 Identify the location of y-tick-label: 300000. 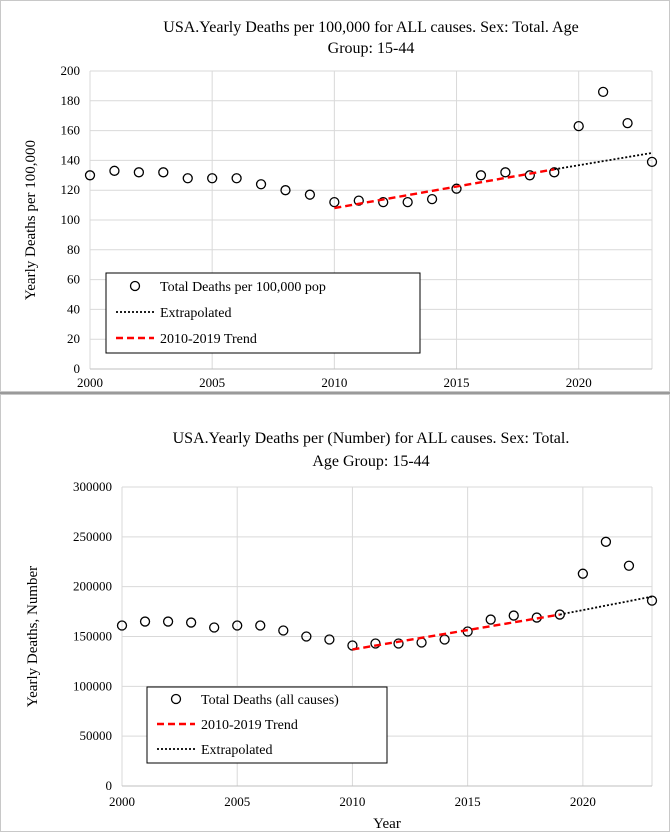
(92, 486).